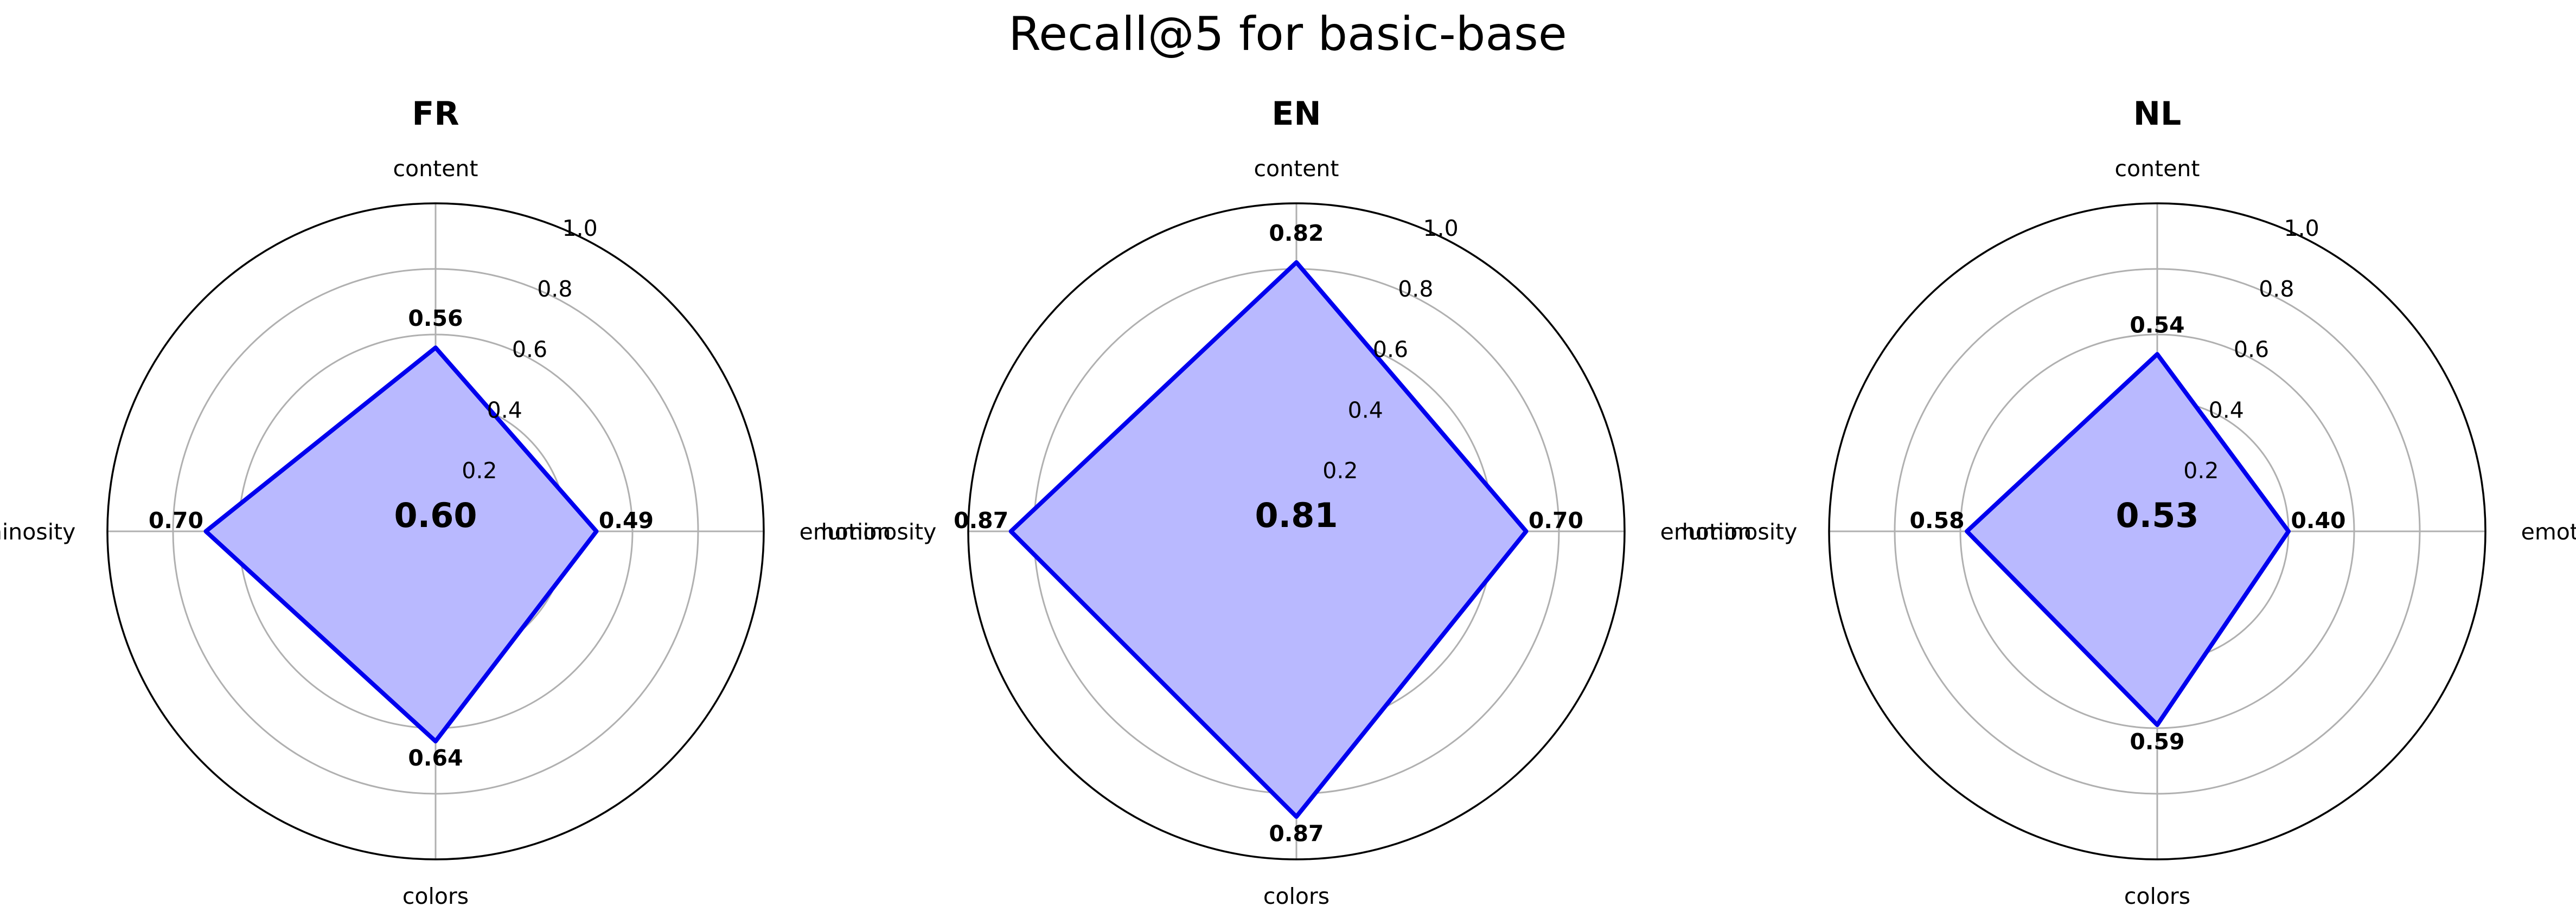  Describe the element at coordinates (2157, 325) in the screenshot. I see `value-label-content: 0.54` at that location.